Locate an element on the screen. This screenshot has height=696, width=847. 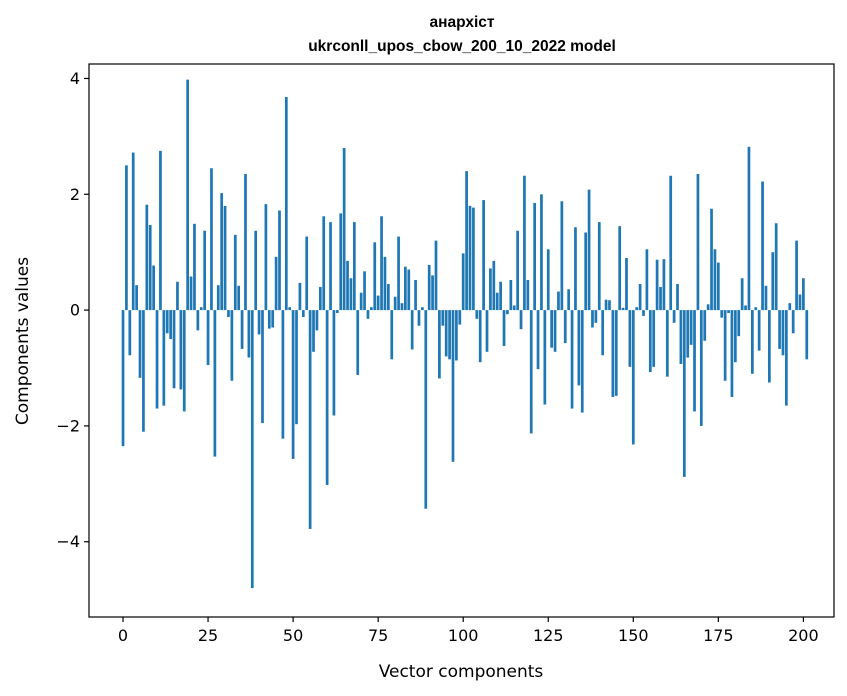
x-tick-label: 100 is located at coordinates (463, 635).